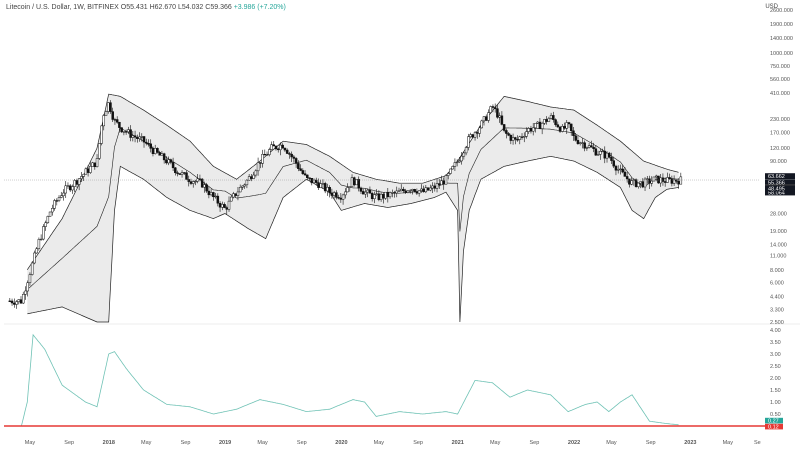 This screenshot has height=450, width=800. I want to click on price-tag: 63.662, so click(776, 177).